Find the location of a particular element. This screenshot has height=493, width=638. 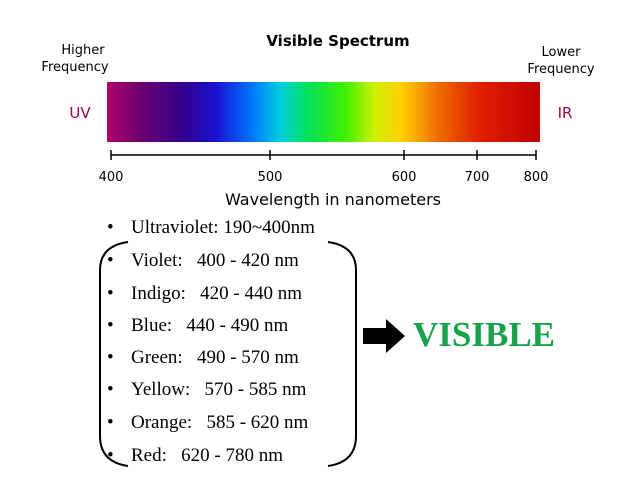

left-label: Frequency is located at coordinates (74, 67).